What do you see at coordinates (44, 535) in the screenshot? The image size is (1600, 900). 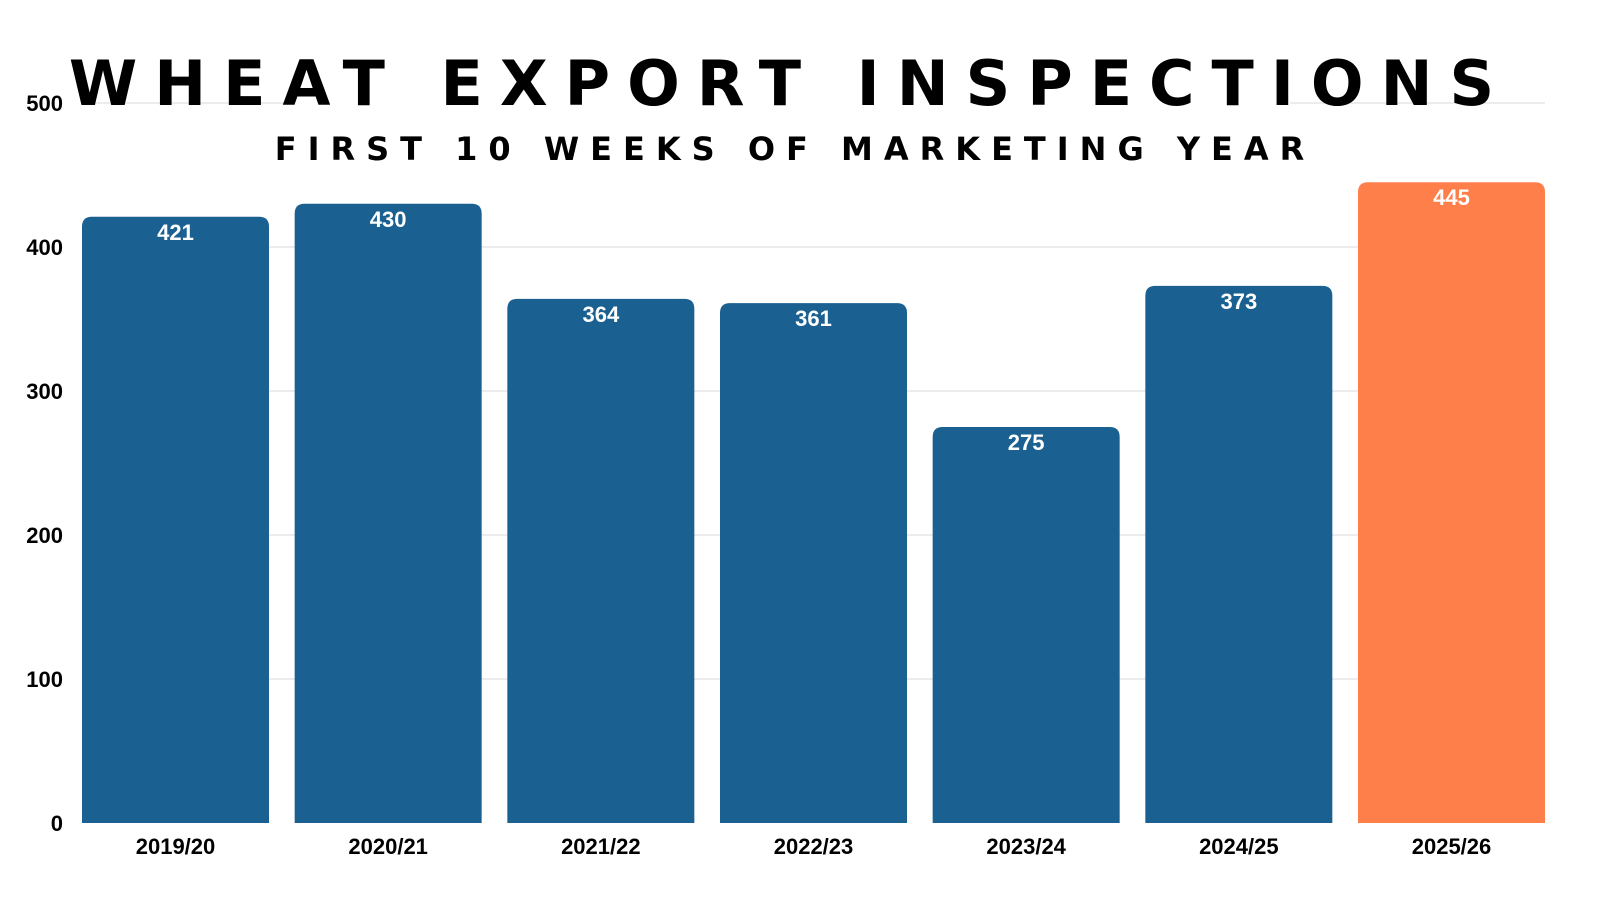 I see `y-tick-label: 200` at bounding box center [44, 535].